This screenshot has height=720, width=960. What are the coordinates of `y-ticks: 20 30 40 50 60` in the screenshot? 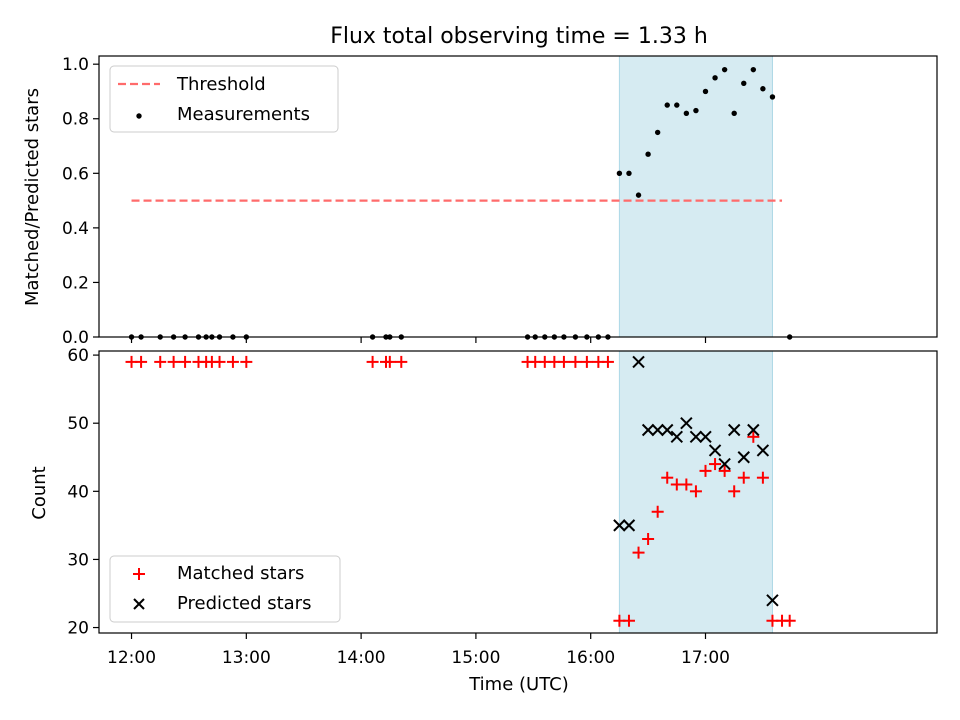 It's located at (83, 492).